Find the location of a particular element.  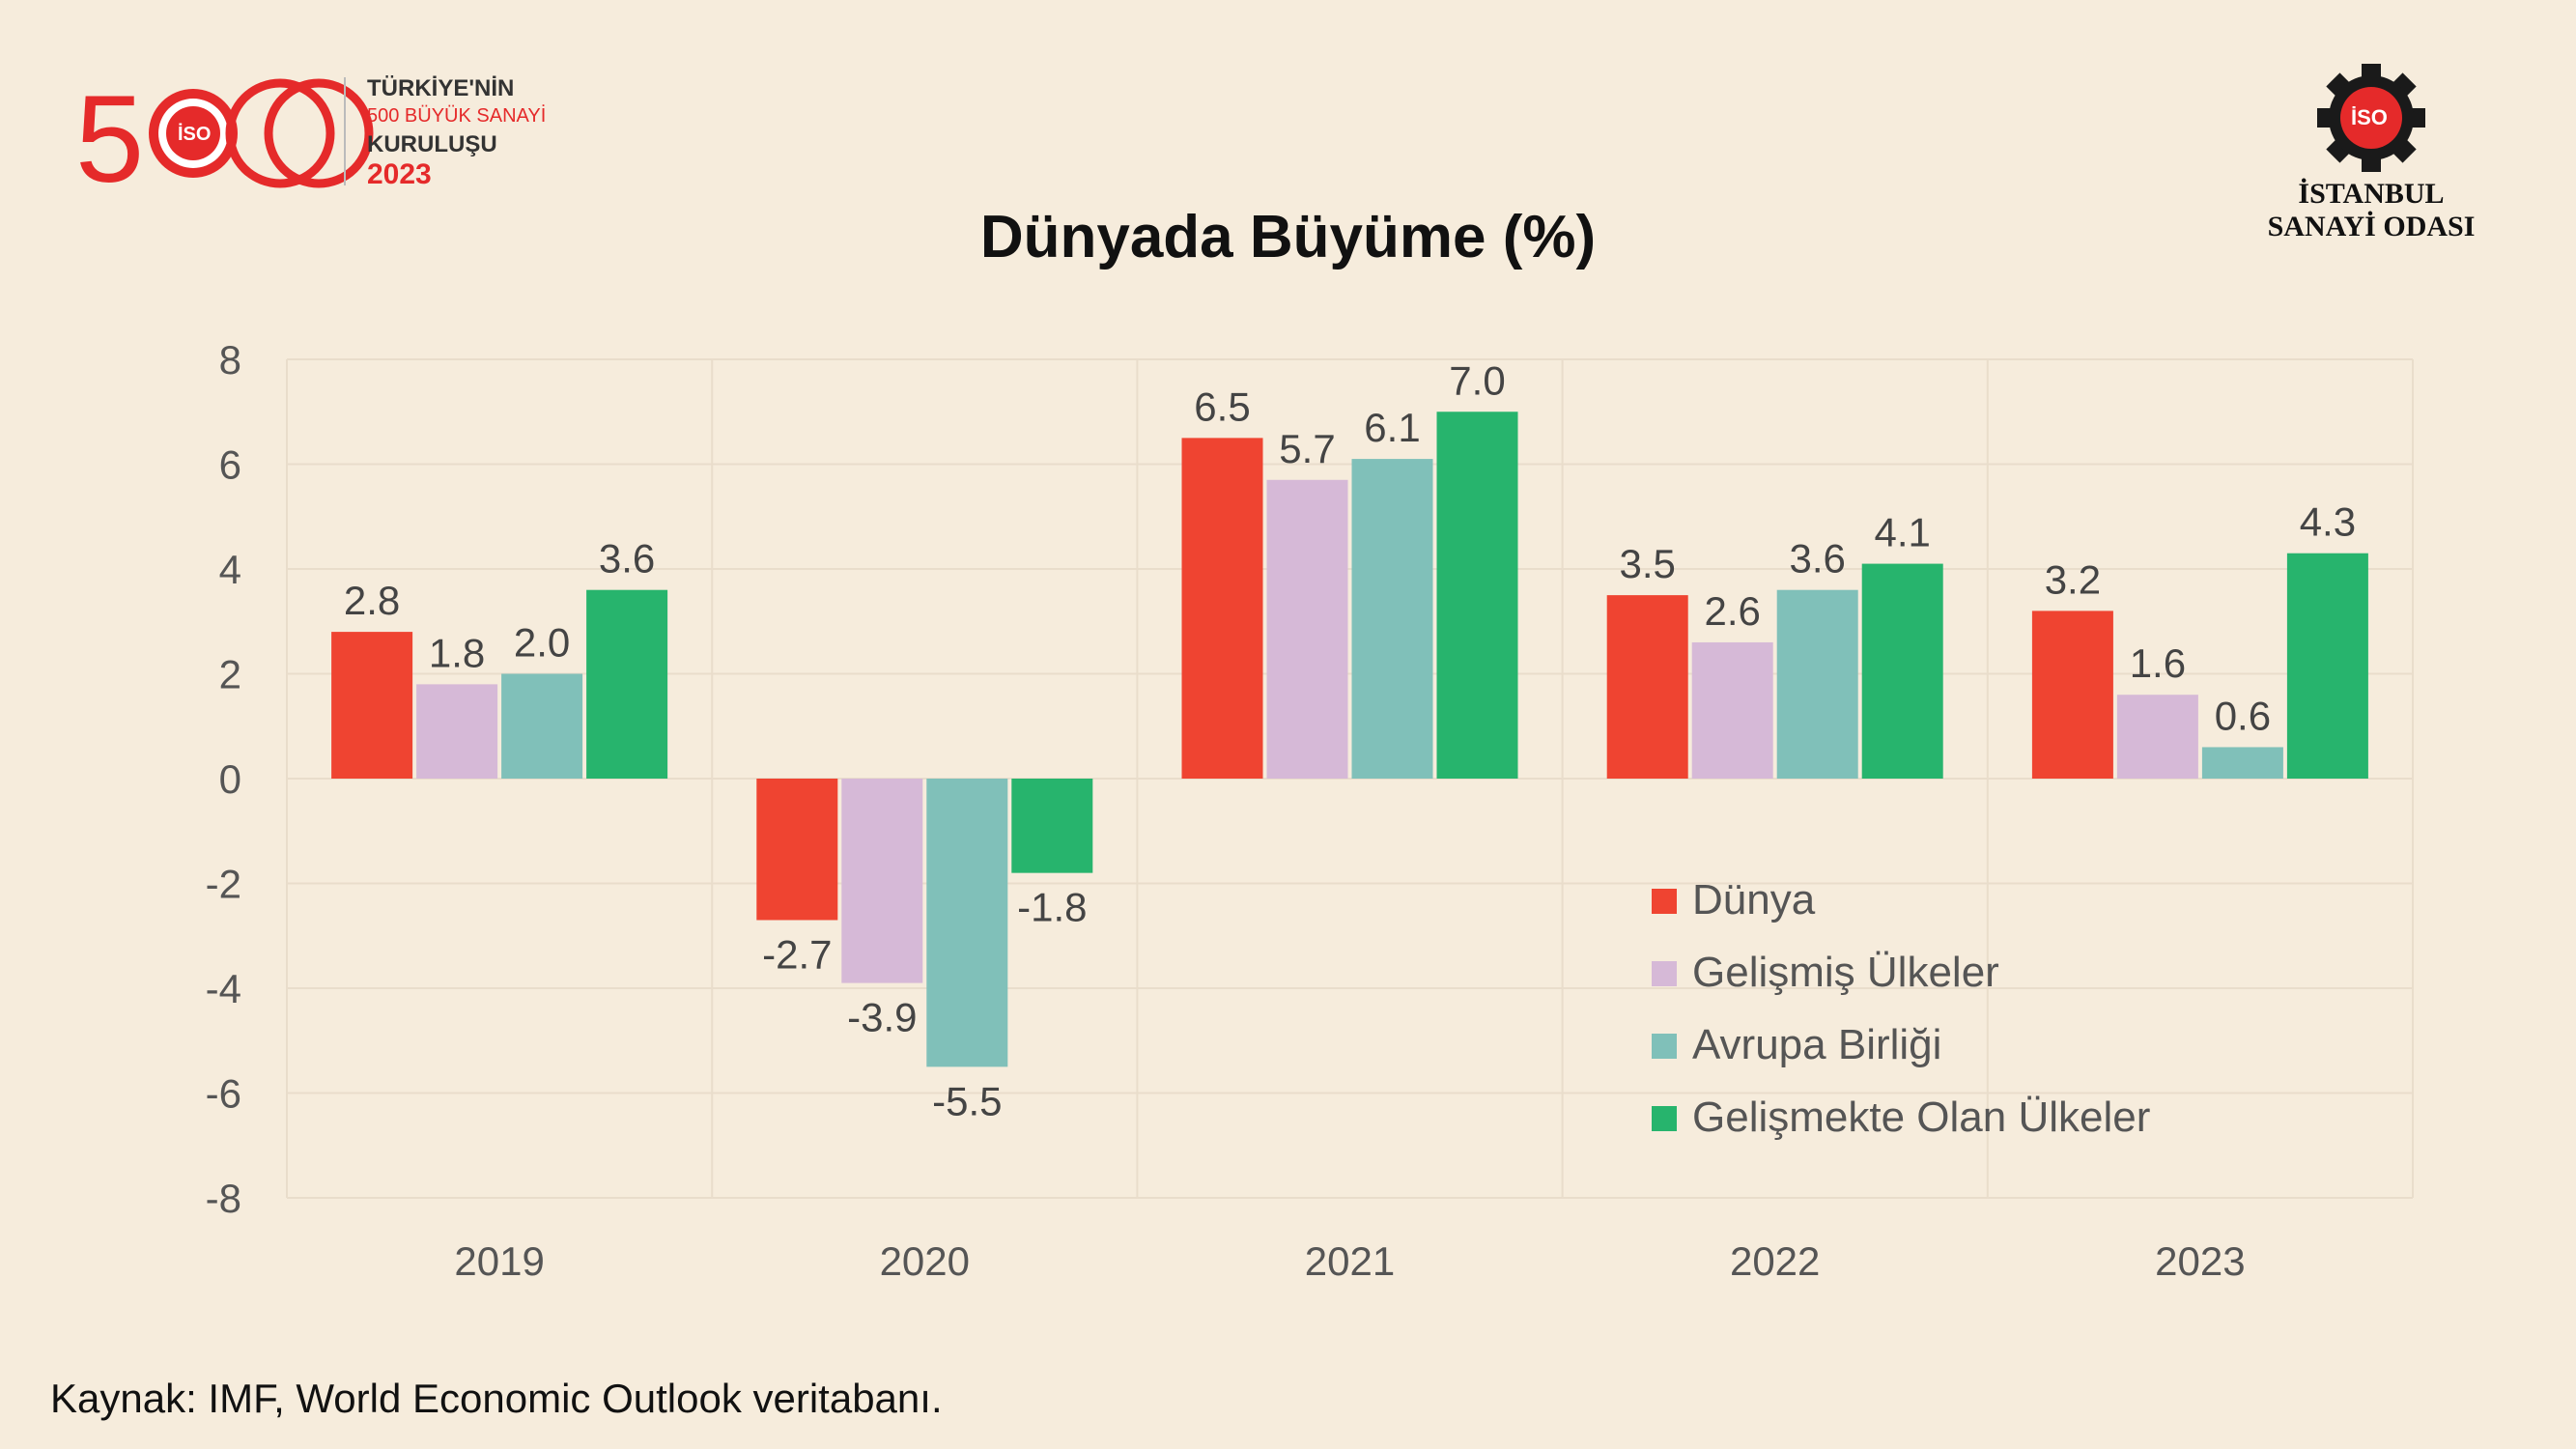

iso-gear-logo: İSO is located at coordinates (2371, 120).